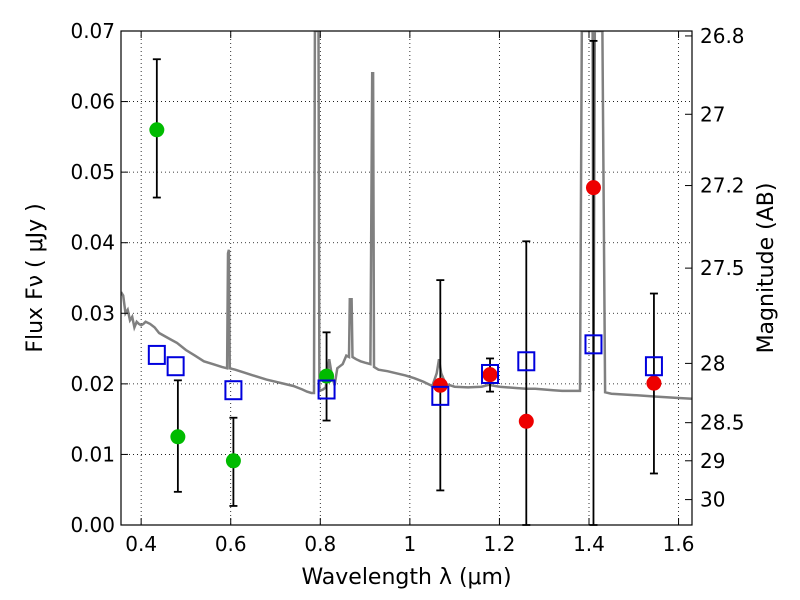  I want to click on y-axis-label: Flux Fν ( μJy ), so click(35, 277).